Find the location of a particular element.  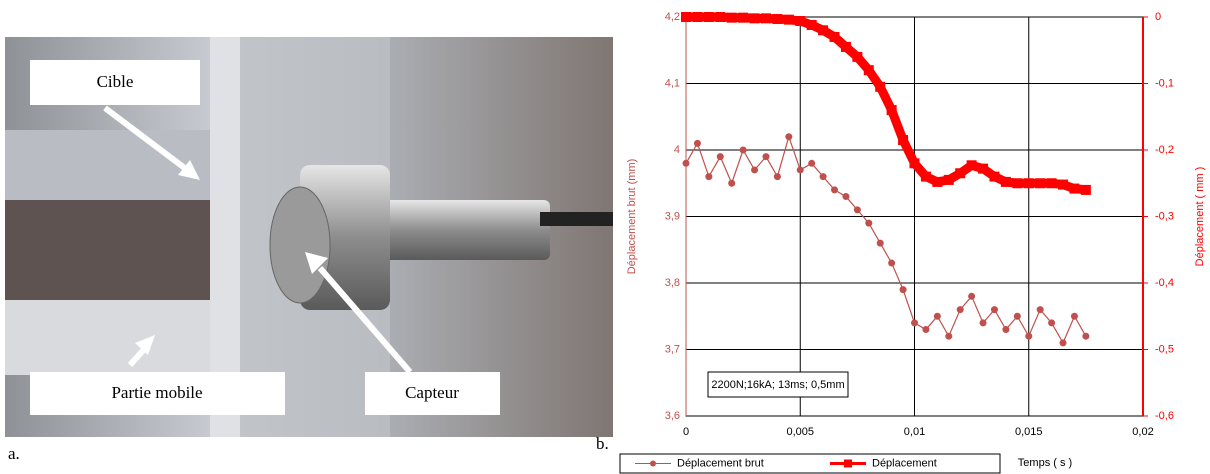

photo-label: Cible is located at coordinates (115, 81).